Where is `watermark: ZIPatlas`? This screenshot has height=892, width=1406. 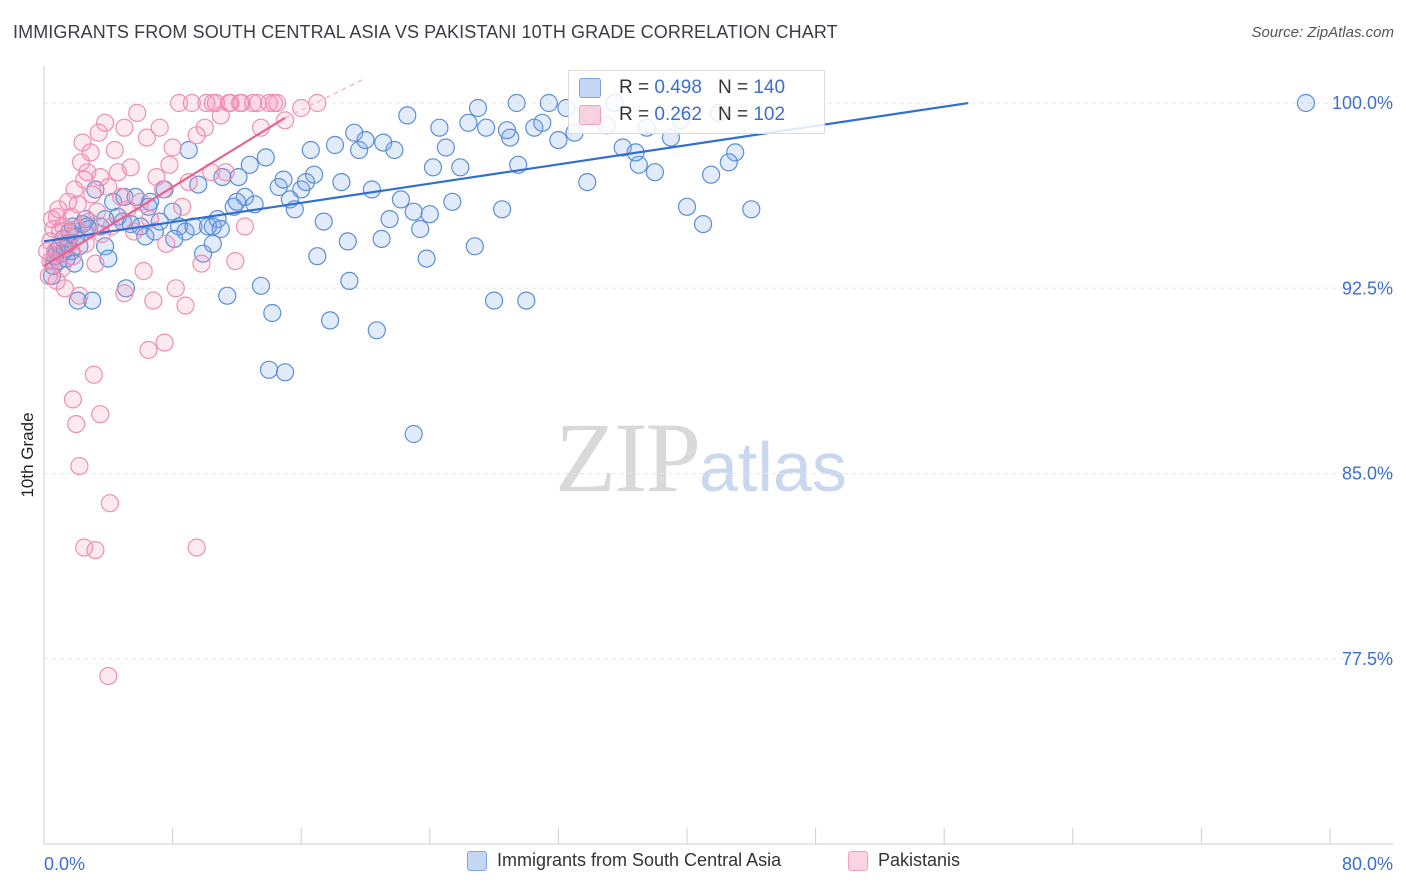 watermark: ZIPatlas is located at coordinates (701, 457).